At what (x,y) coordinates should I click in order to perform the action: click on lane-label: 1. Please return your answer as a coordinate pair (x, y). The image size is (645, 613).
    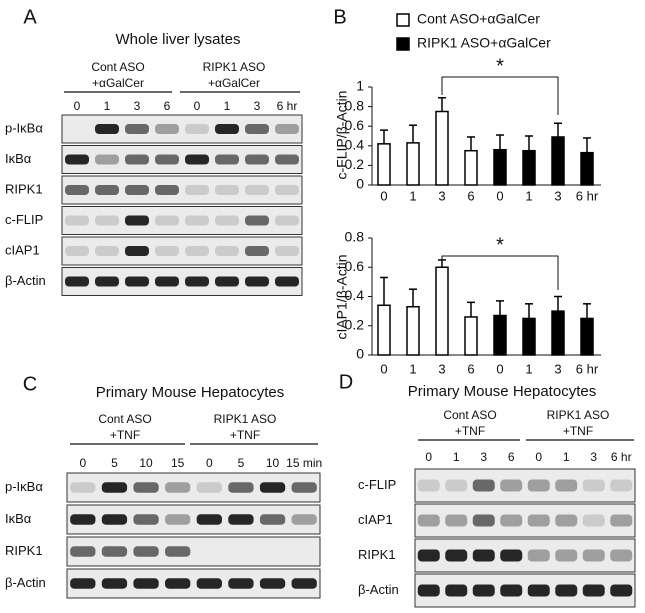
    Looking at the image, I should click on (456, 457).